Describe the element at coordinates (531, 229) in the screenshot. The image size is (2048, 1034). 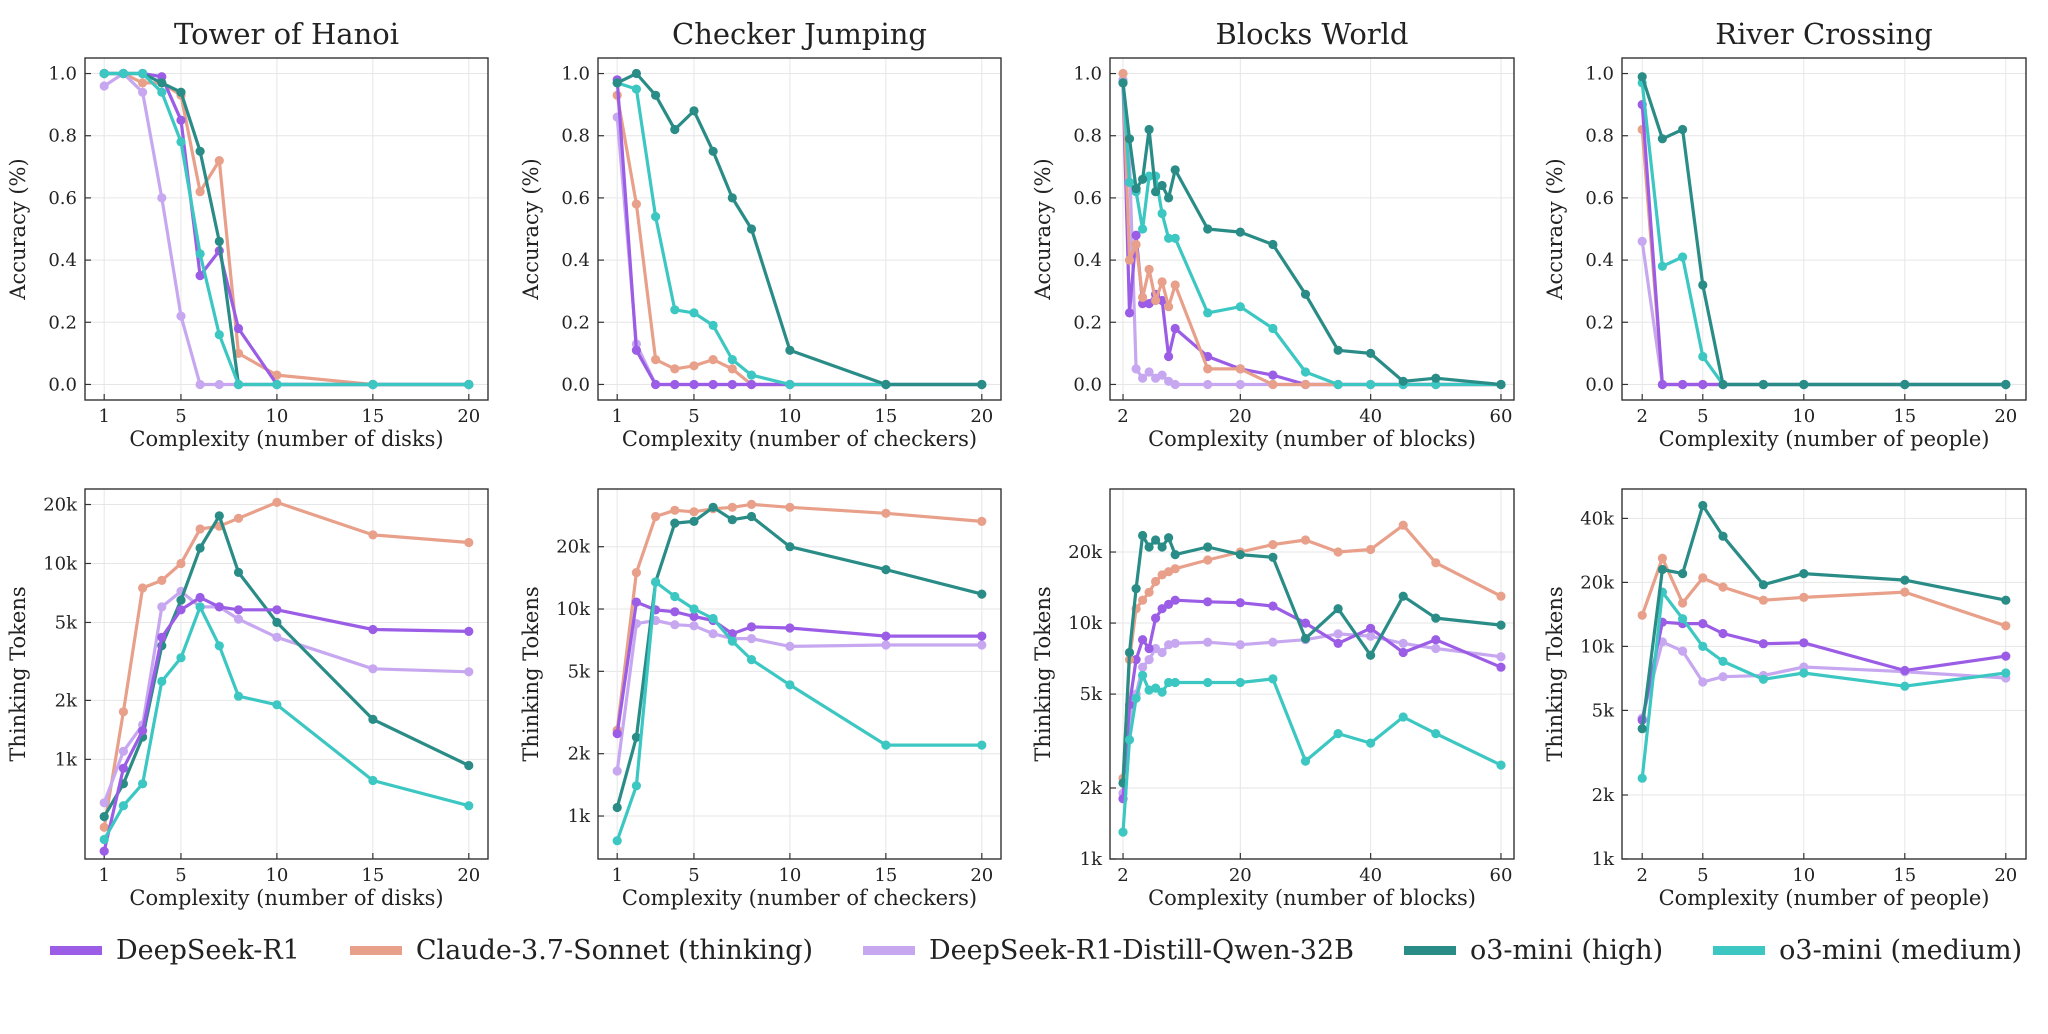
I see `y-axis-label: Accuracy (%)` at that location.